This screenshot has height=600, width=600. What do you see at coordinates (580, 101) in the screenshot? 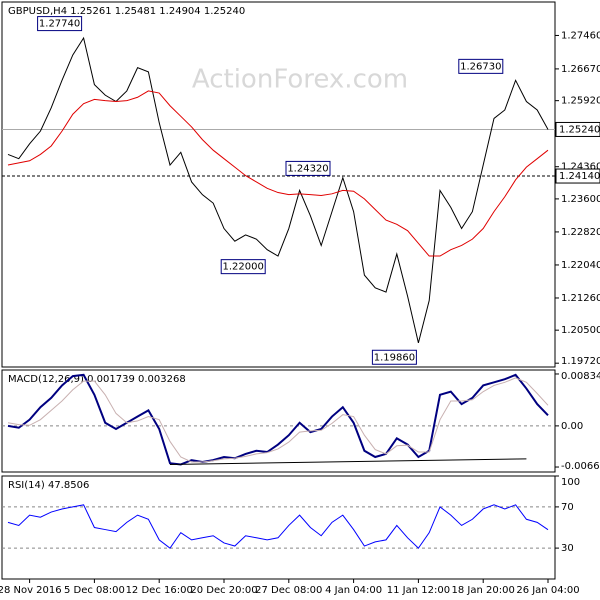
I see `y-tick-label: 1.25920` at bounding box center [580, 101].